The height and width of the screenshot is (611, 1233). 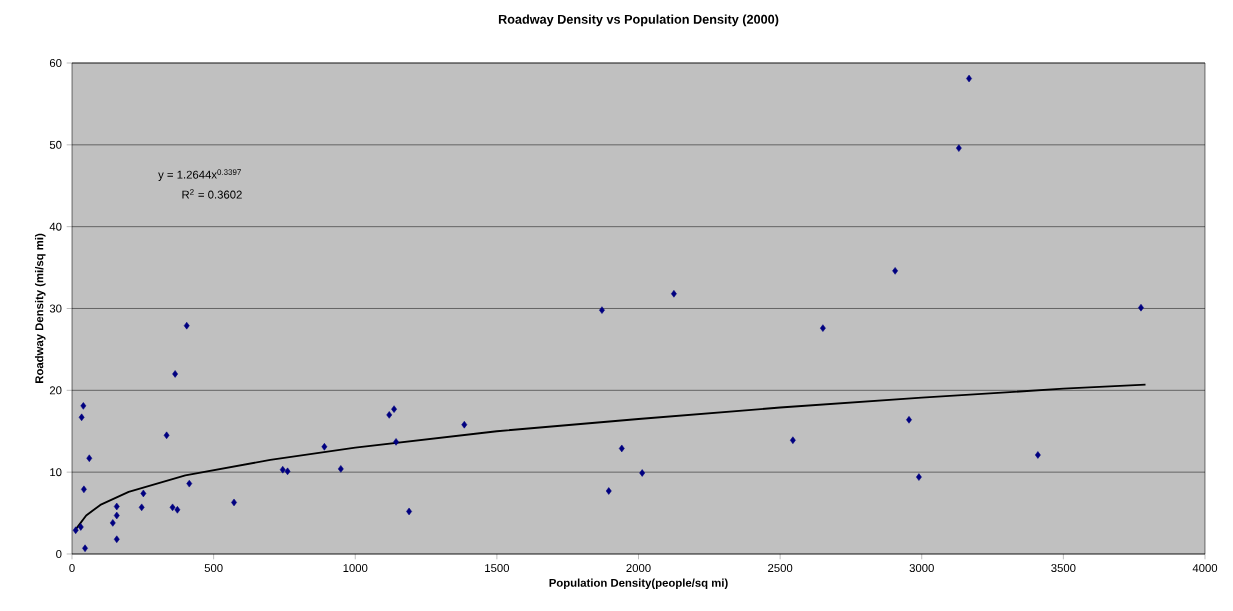 What do you see at coordinates (55, 226) in the screenshot?
I see `y-tick-label: 40` at bounding box center [55, 226].